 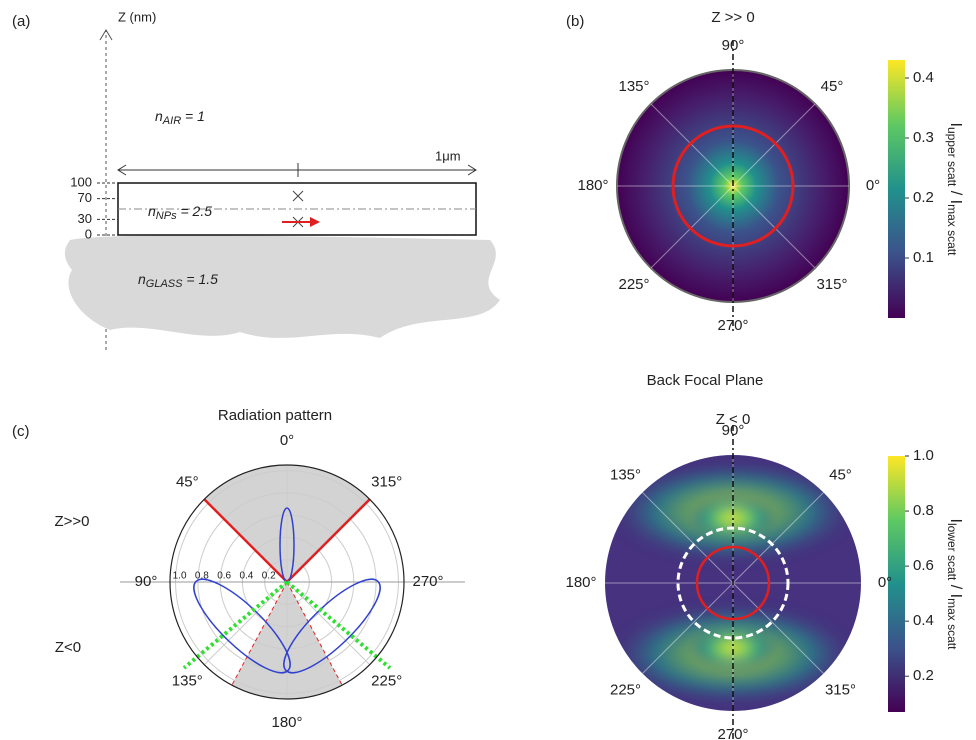 I want to click on lower-colorbar, so click(x=896, y=584).